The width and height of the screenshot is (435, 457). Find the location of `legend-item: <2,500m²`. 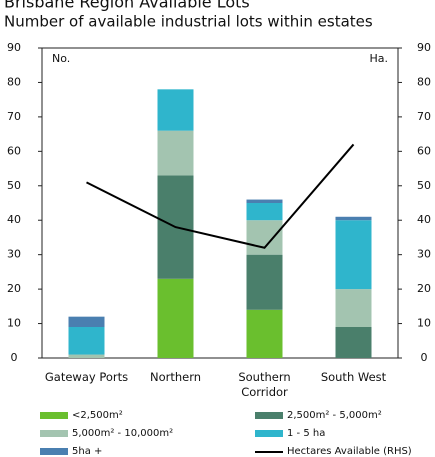

legend-item: <2,500m² is located at coordinates (81, 415).